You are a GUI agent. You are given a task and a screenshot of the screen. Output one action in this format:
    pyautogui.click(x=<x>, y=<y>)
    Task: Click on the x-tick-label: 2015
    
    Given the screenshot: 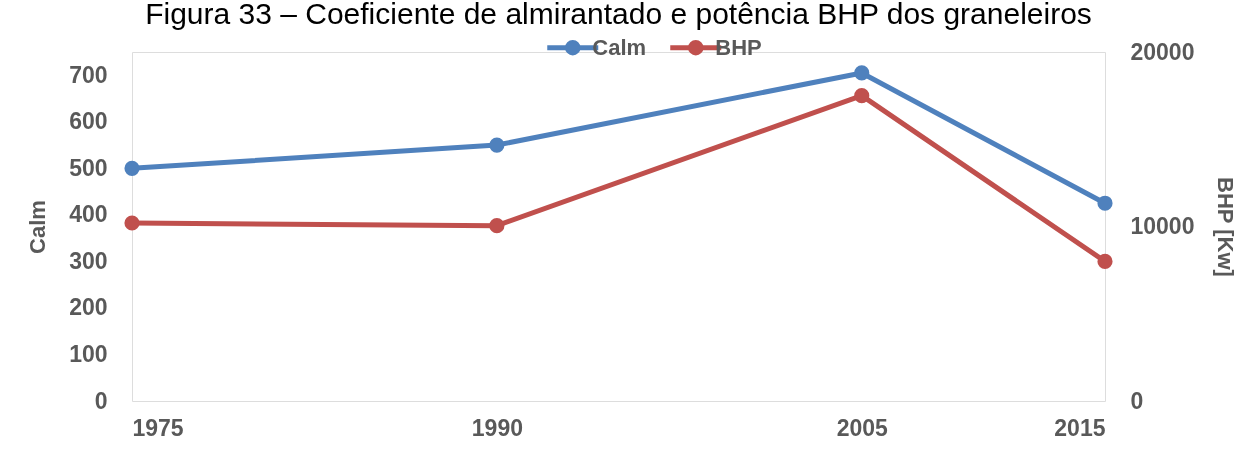 What is the action you would take?
    pyautogui.click(x=1080, y=427)
    